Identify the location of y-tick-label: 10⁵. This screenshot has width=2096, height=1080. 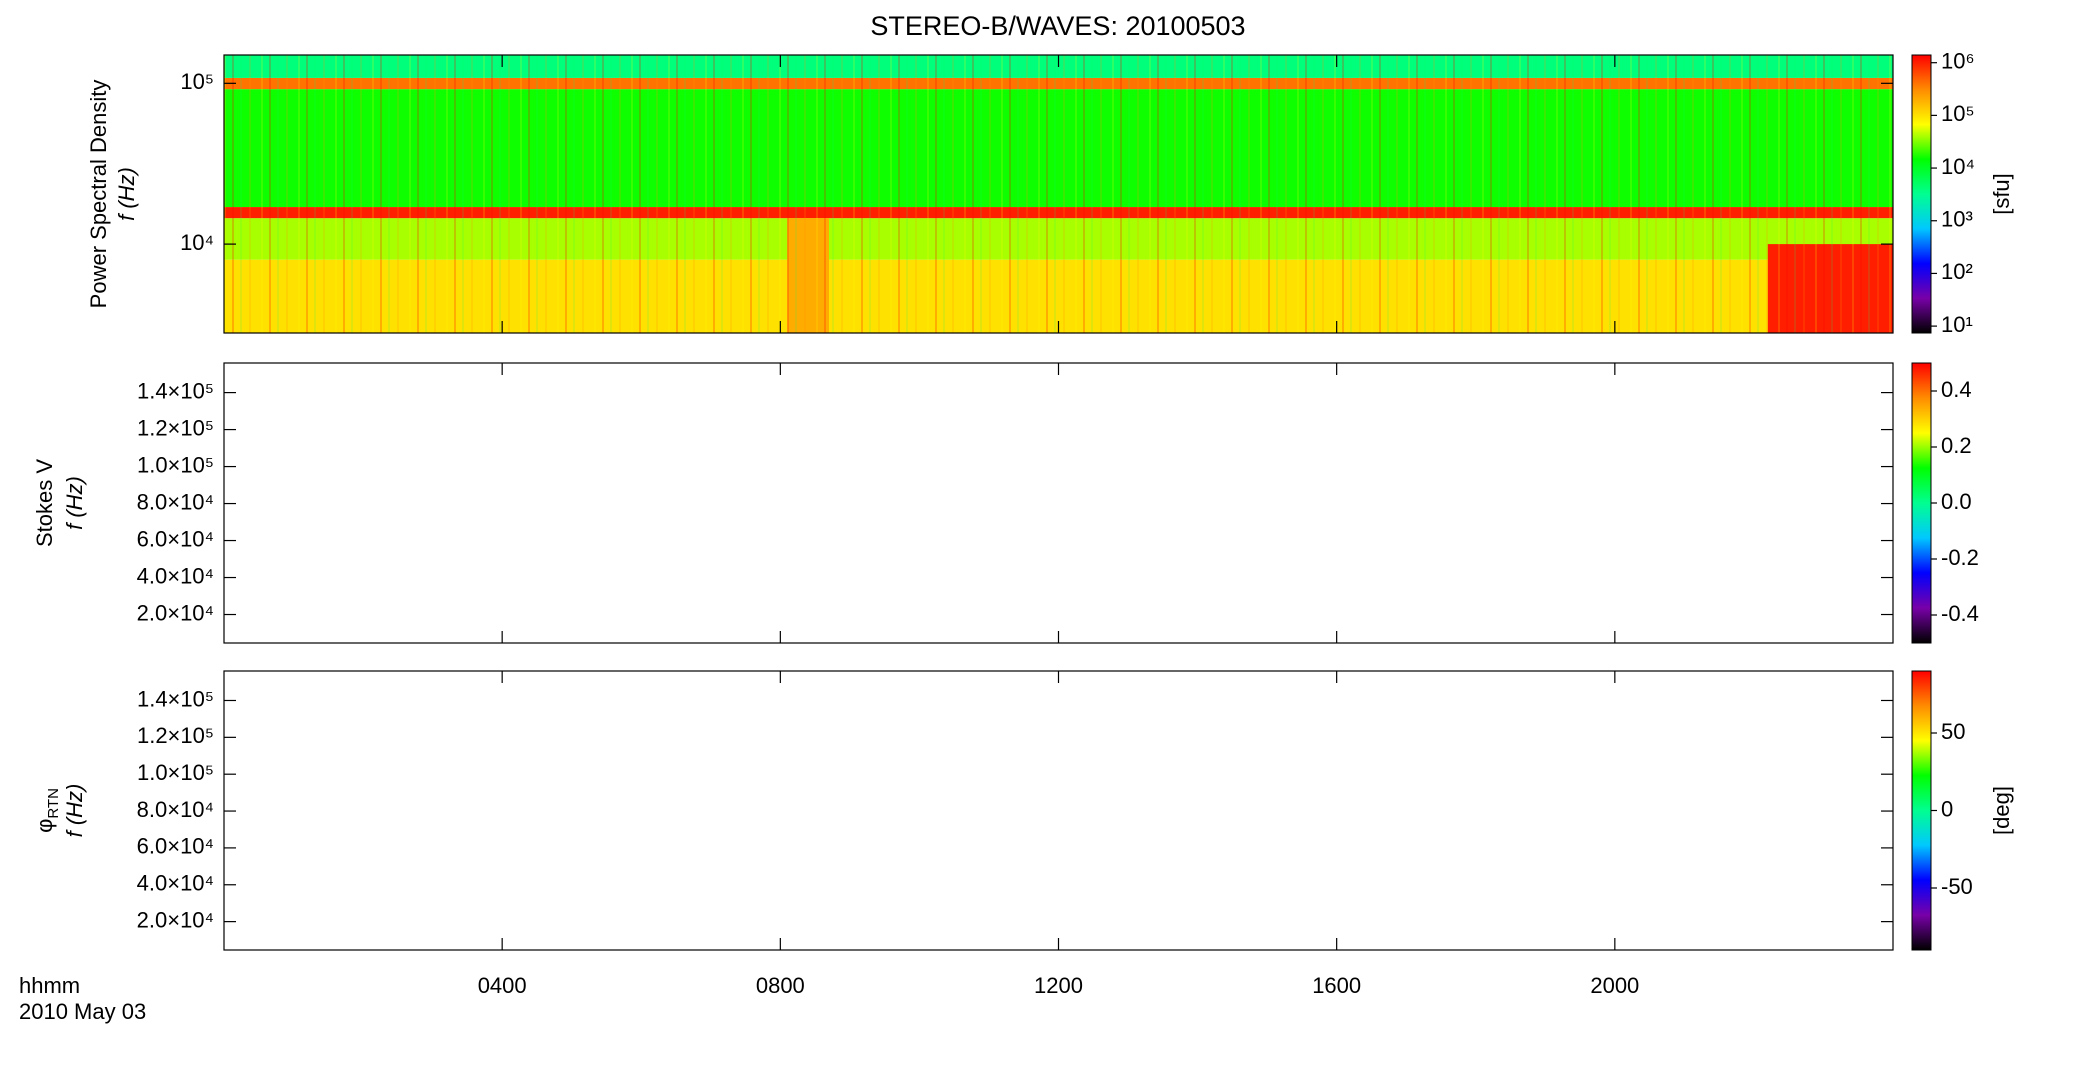
(197, 81).